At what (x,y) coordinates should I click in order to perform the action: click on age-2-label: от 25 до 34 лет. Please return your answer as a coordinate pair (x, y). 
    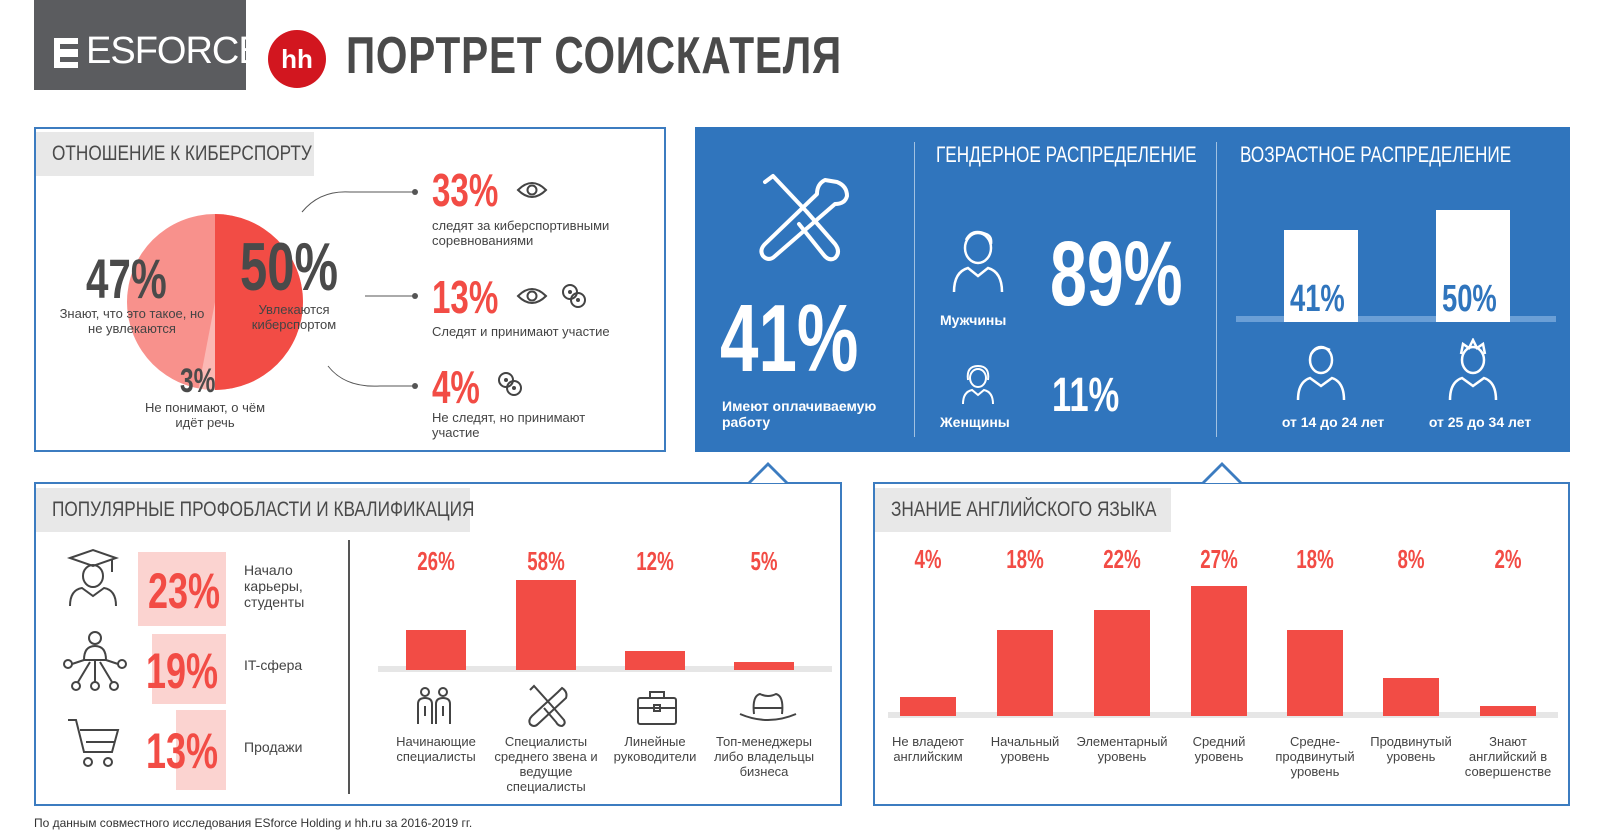
    Looking at the image, I should click on (1480, 422).